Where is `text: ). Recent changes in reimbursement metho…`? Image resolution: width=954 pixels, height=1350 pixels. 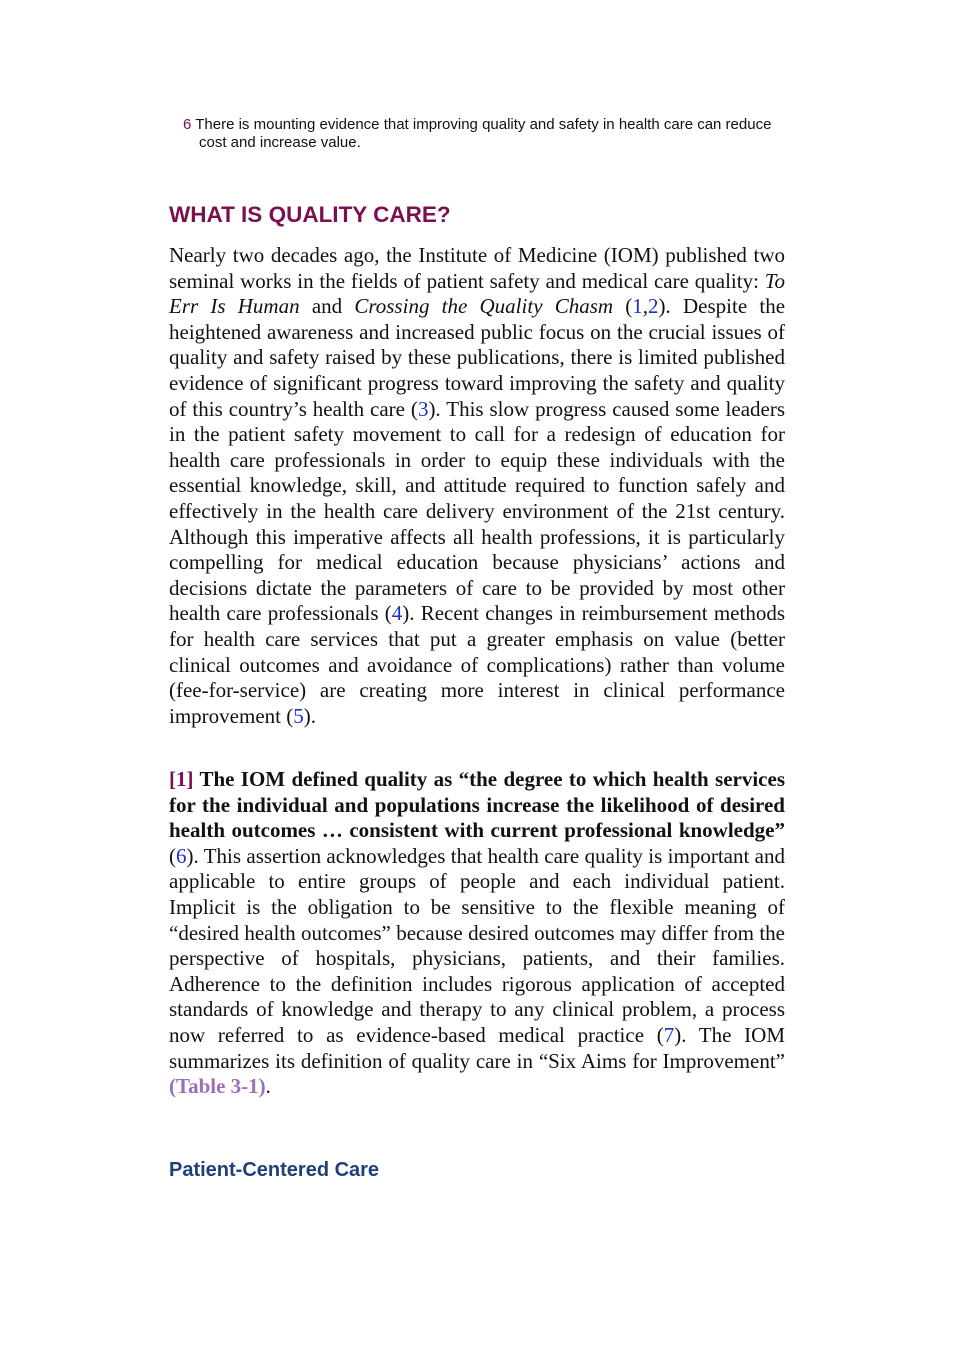 text: ). Recent changes in reimbursement metho… is located at coordinates (477, 664).